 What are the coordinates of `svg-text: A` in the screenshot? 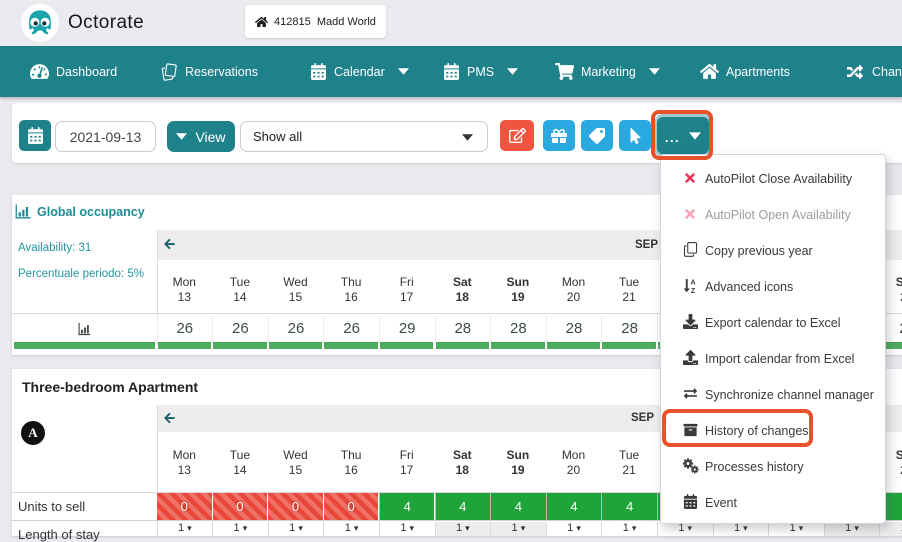 It's located at (692, 283).